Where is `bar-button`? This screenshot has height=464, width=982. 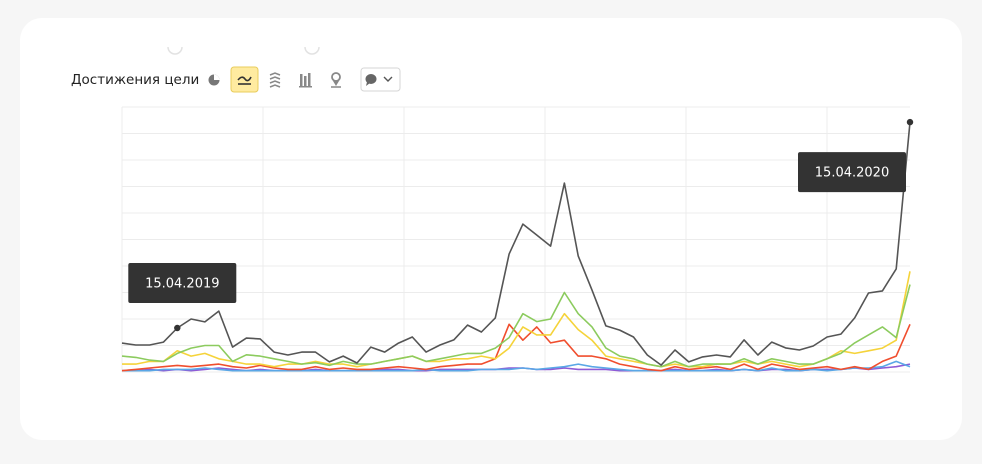
bar-button is located at coordinates (305, 80).